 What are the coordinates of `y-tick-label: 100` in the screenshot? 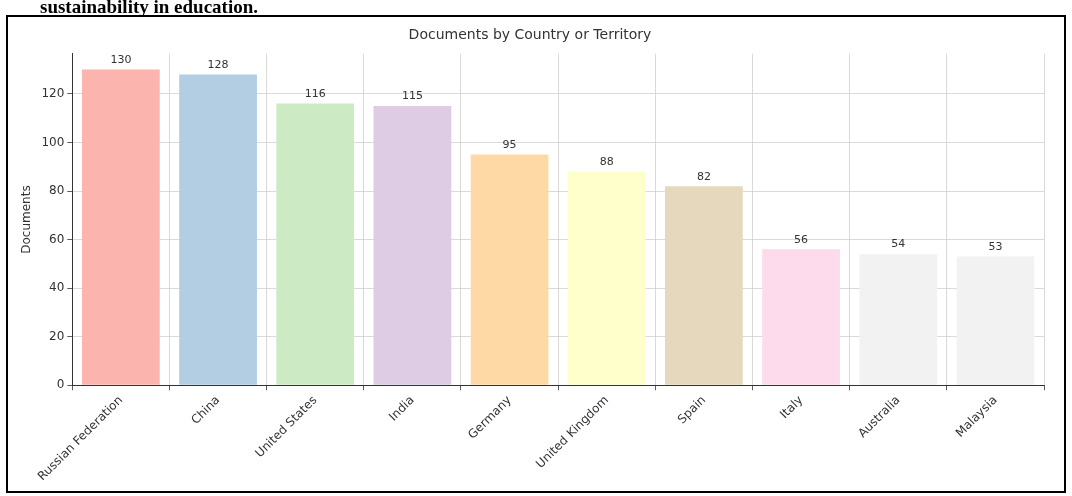 It's located at (53, 141).